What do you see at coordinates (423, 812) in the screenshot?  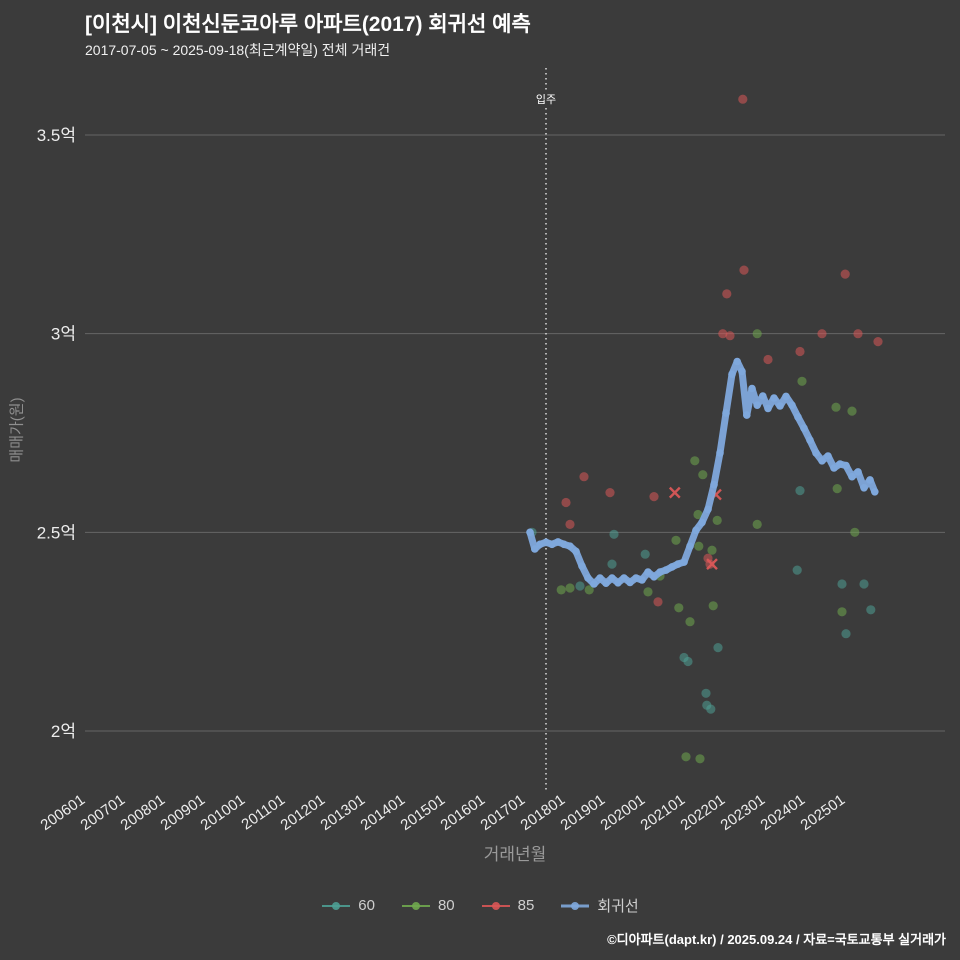 I see `x-tick-label: 201501` at bounding box center [423, 812].